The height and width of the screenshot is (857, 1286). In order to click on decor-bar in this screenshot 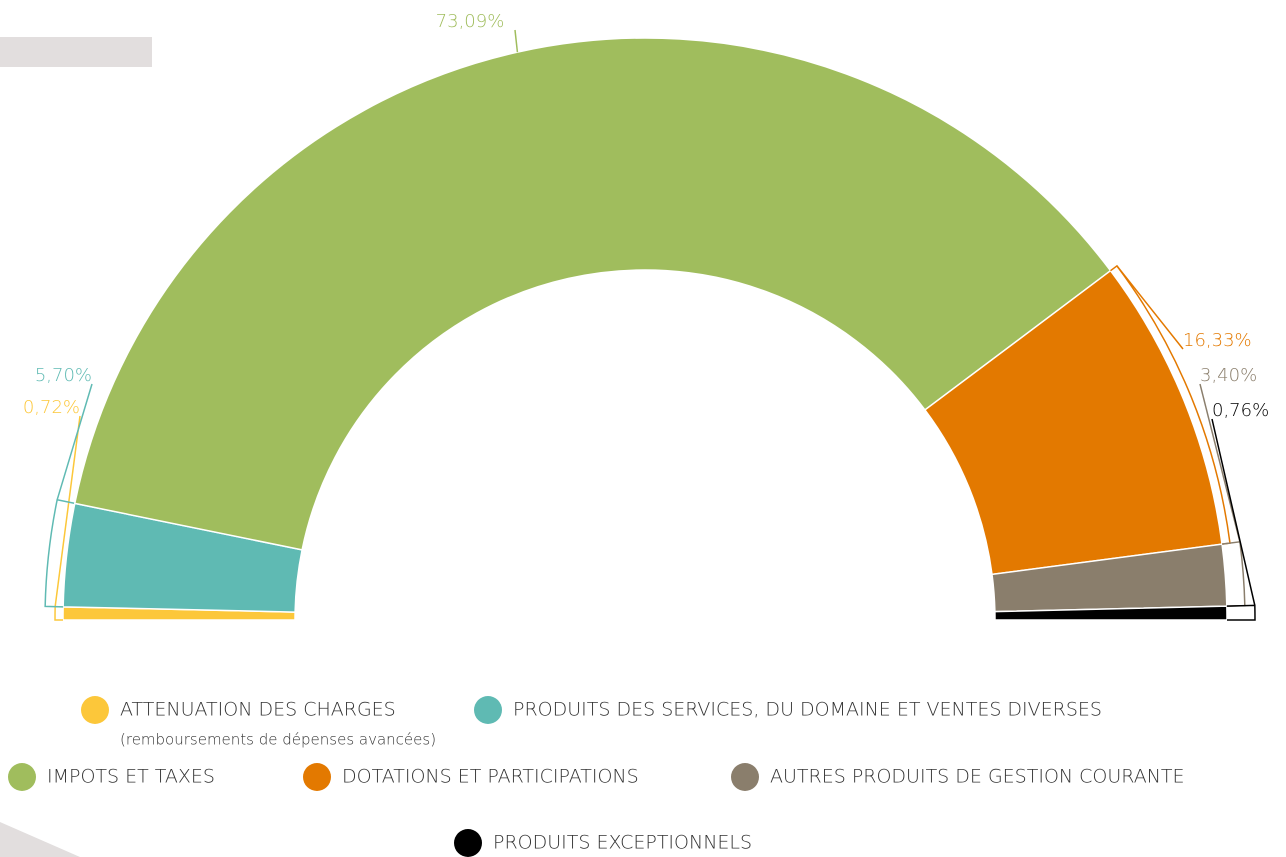, I will do `click(76, 52)`.